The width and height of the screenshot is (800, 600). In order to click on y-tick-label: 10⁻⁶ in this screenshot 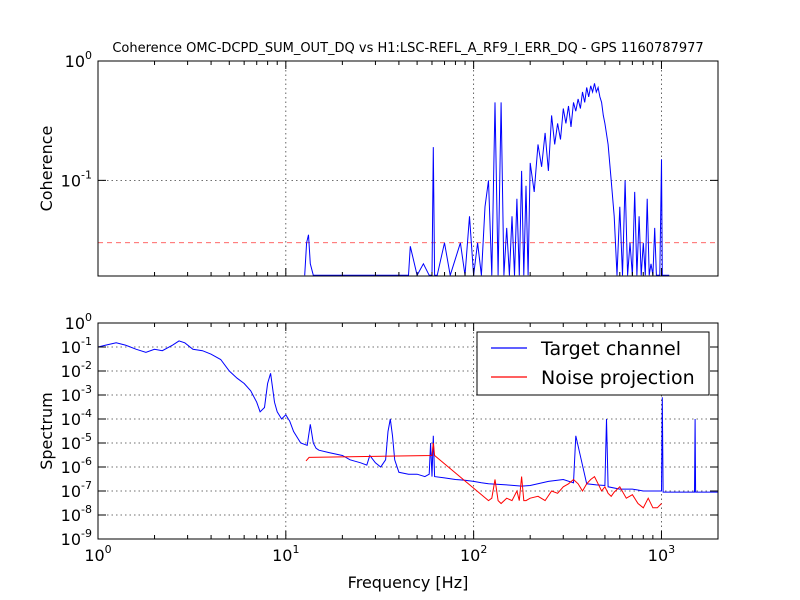, I will do `click(76, 466)`.